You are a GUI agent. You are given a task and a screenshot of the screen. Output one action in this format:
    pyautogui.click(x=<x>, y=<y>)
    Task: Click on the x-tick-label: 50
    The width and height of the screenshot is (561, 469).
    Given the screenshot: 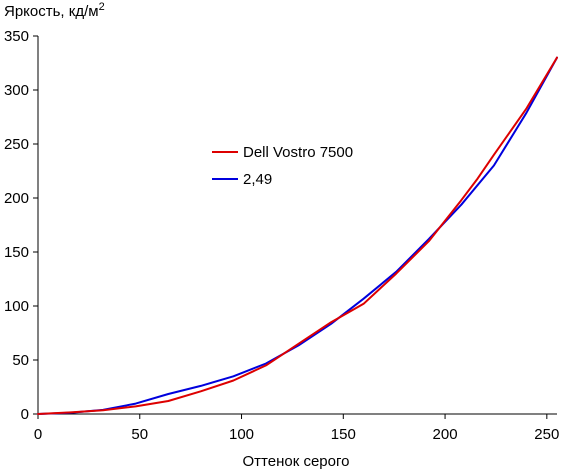 What is the action you would take?
    pyautogui.click(x=139, y=434)
    